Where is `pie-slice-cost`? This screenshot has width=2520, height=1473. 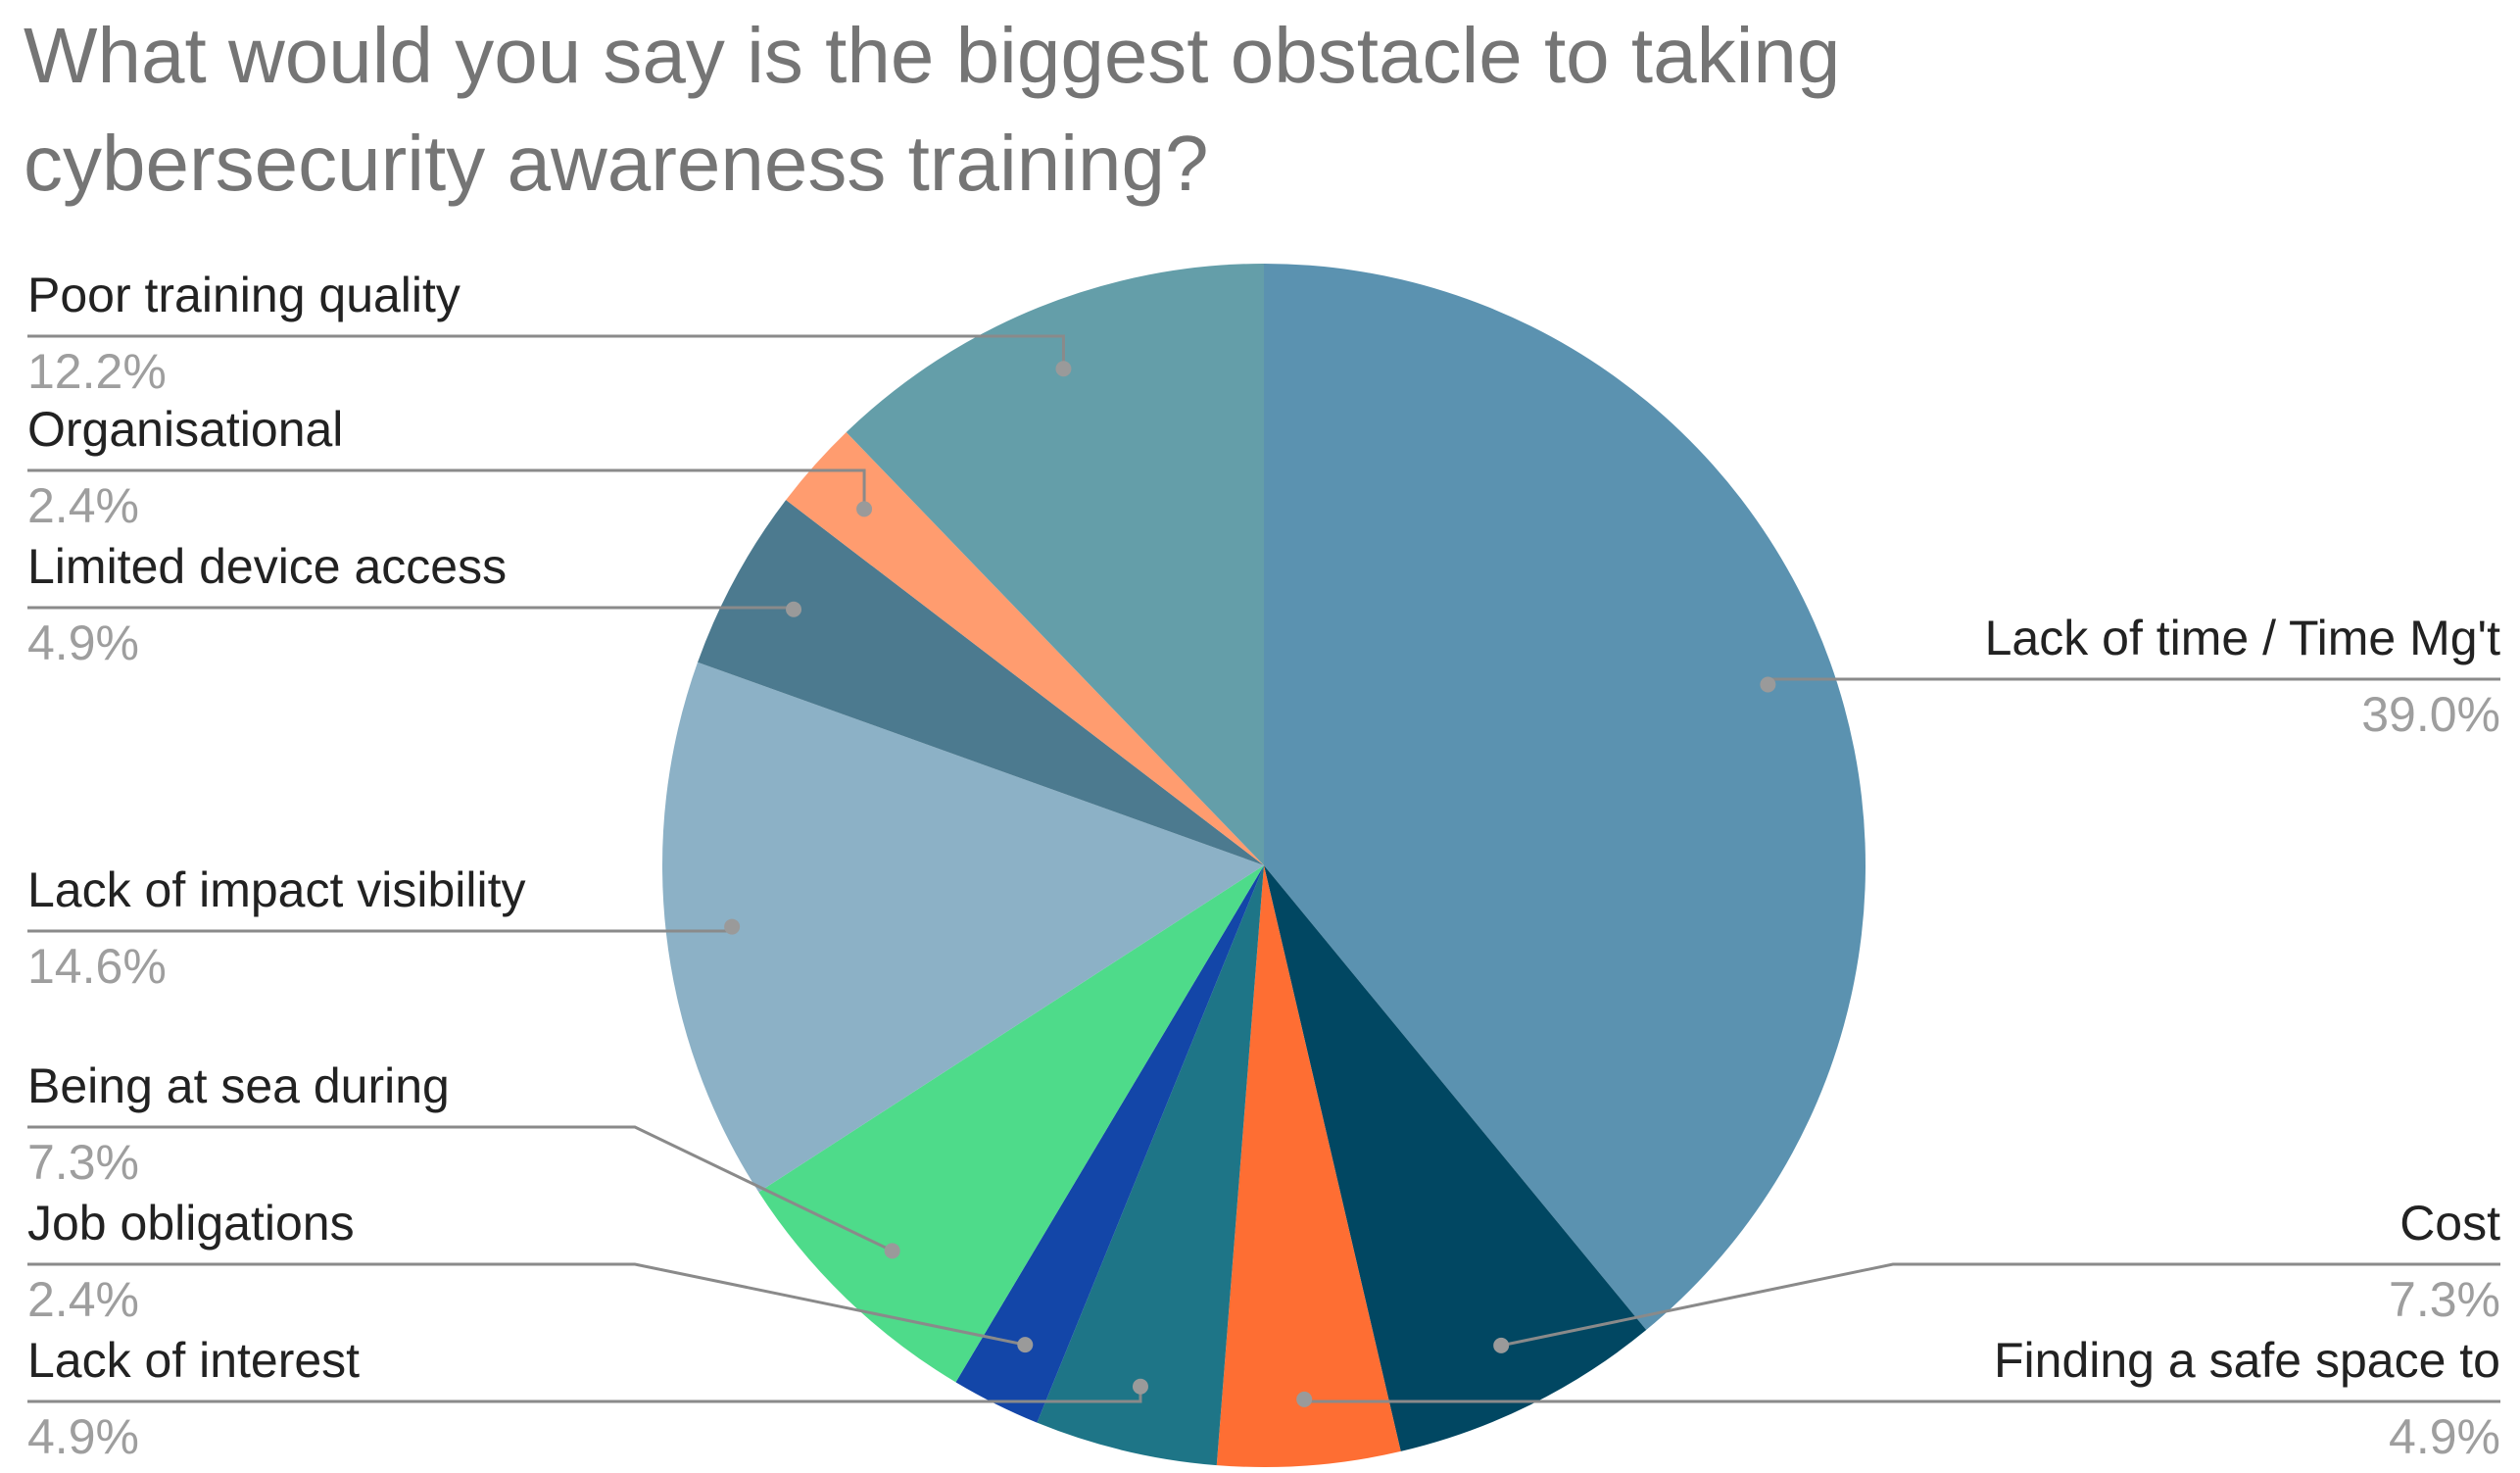
pie-slice-cost is located at coordinates (1455, 1158).